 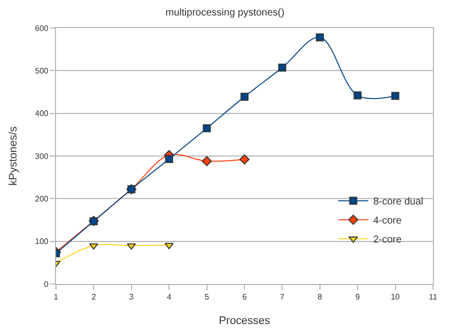 I want to click on y-axis-title: kPystones/s, so click(x=14, y=156).